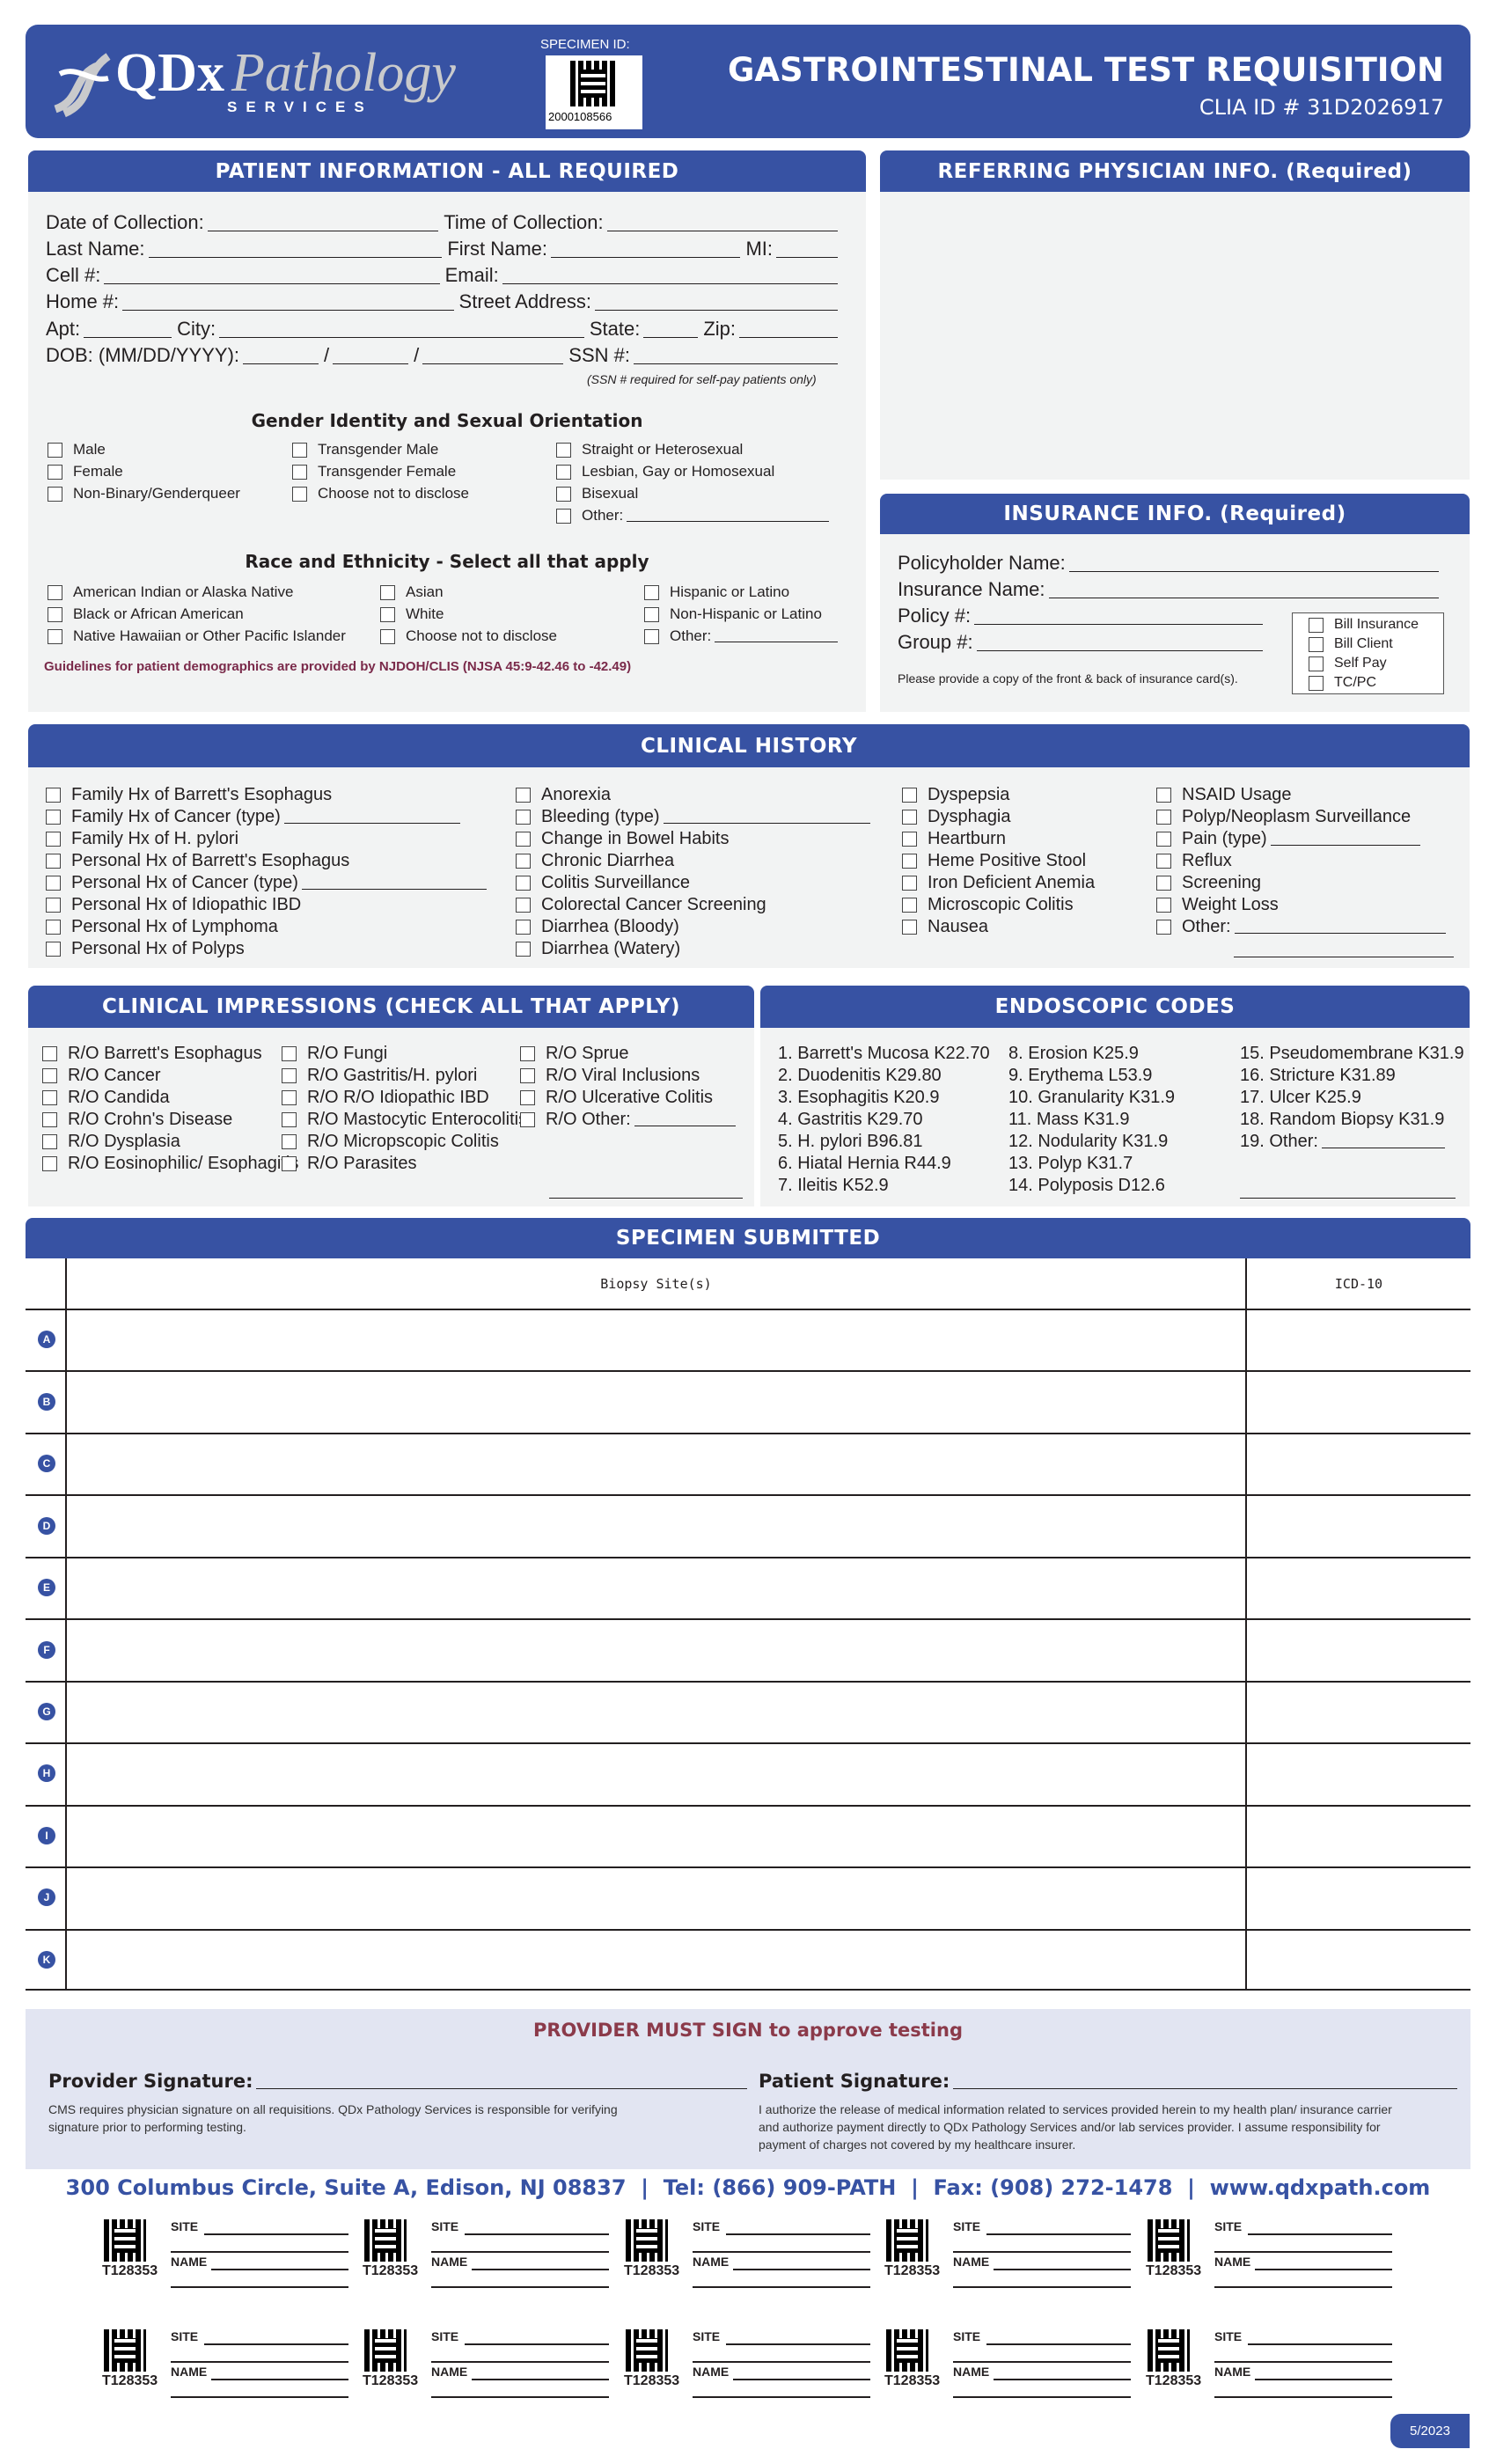 The image size is (1496, 2464). Describe the element at coordinates (994, 861) in the screenshot. I see `checkbox-item: Heme Positive Stool` at that location.